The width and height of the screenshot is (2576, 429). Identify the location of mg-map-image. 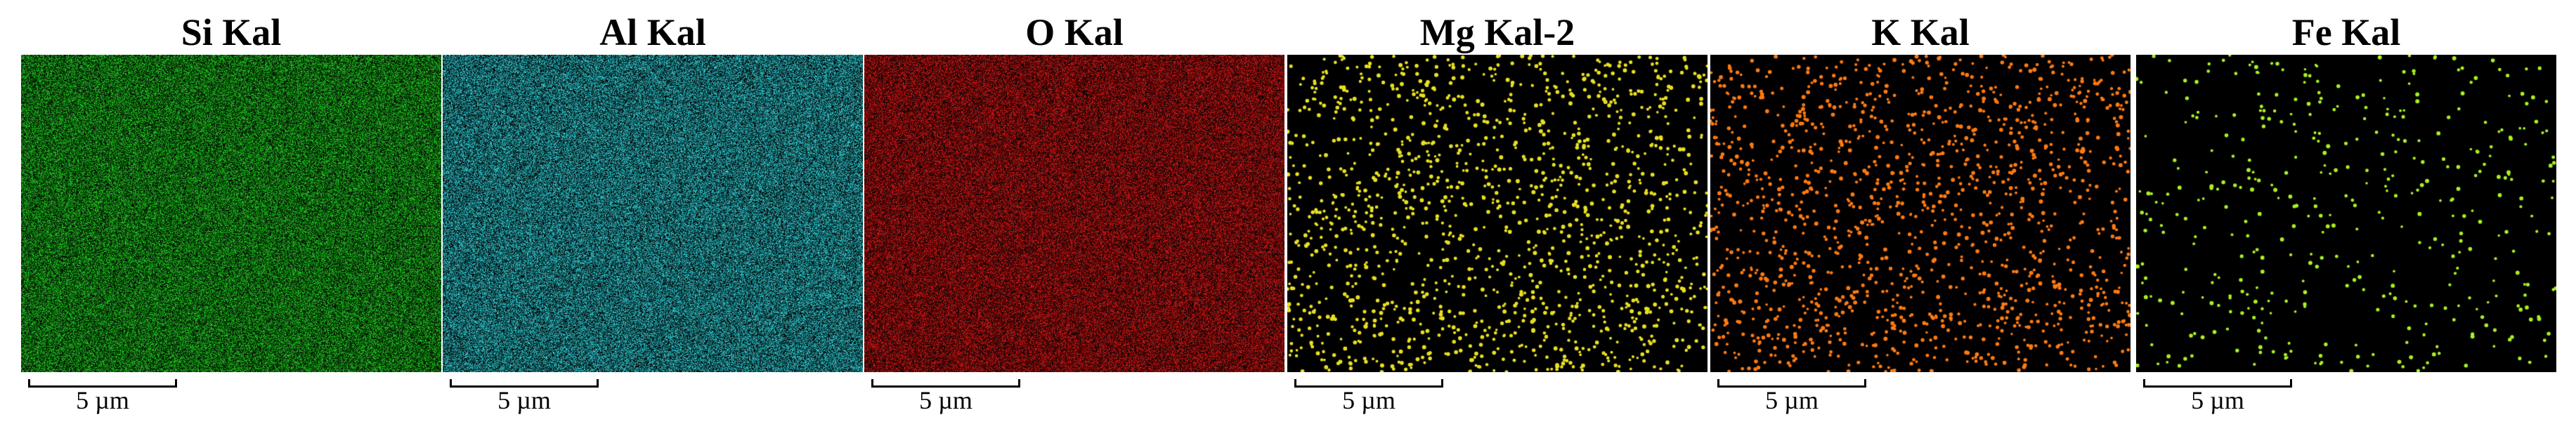
(1497, 213).